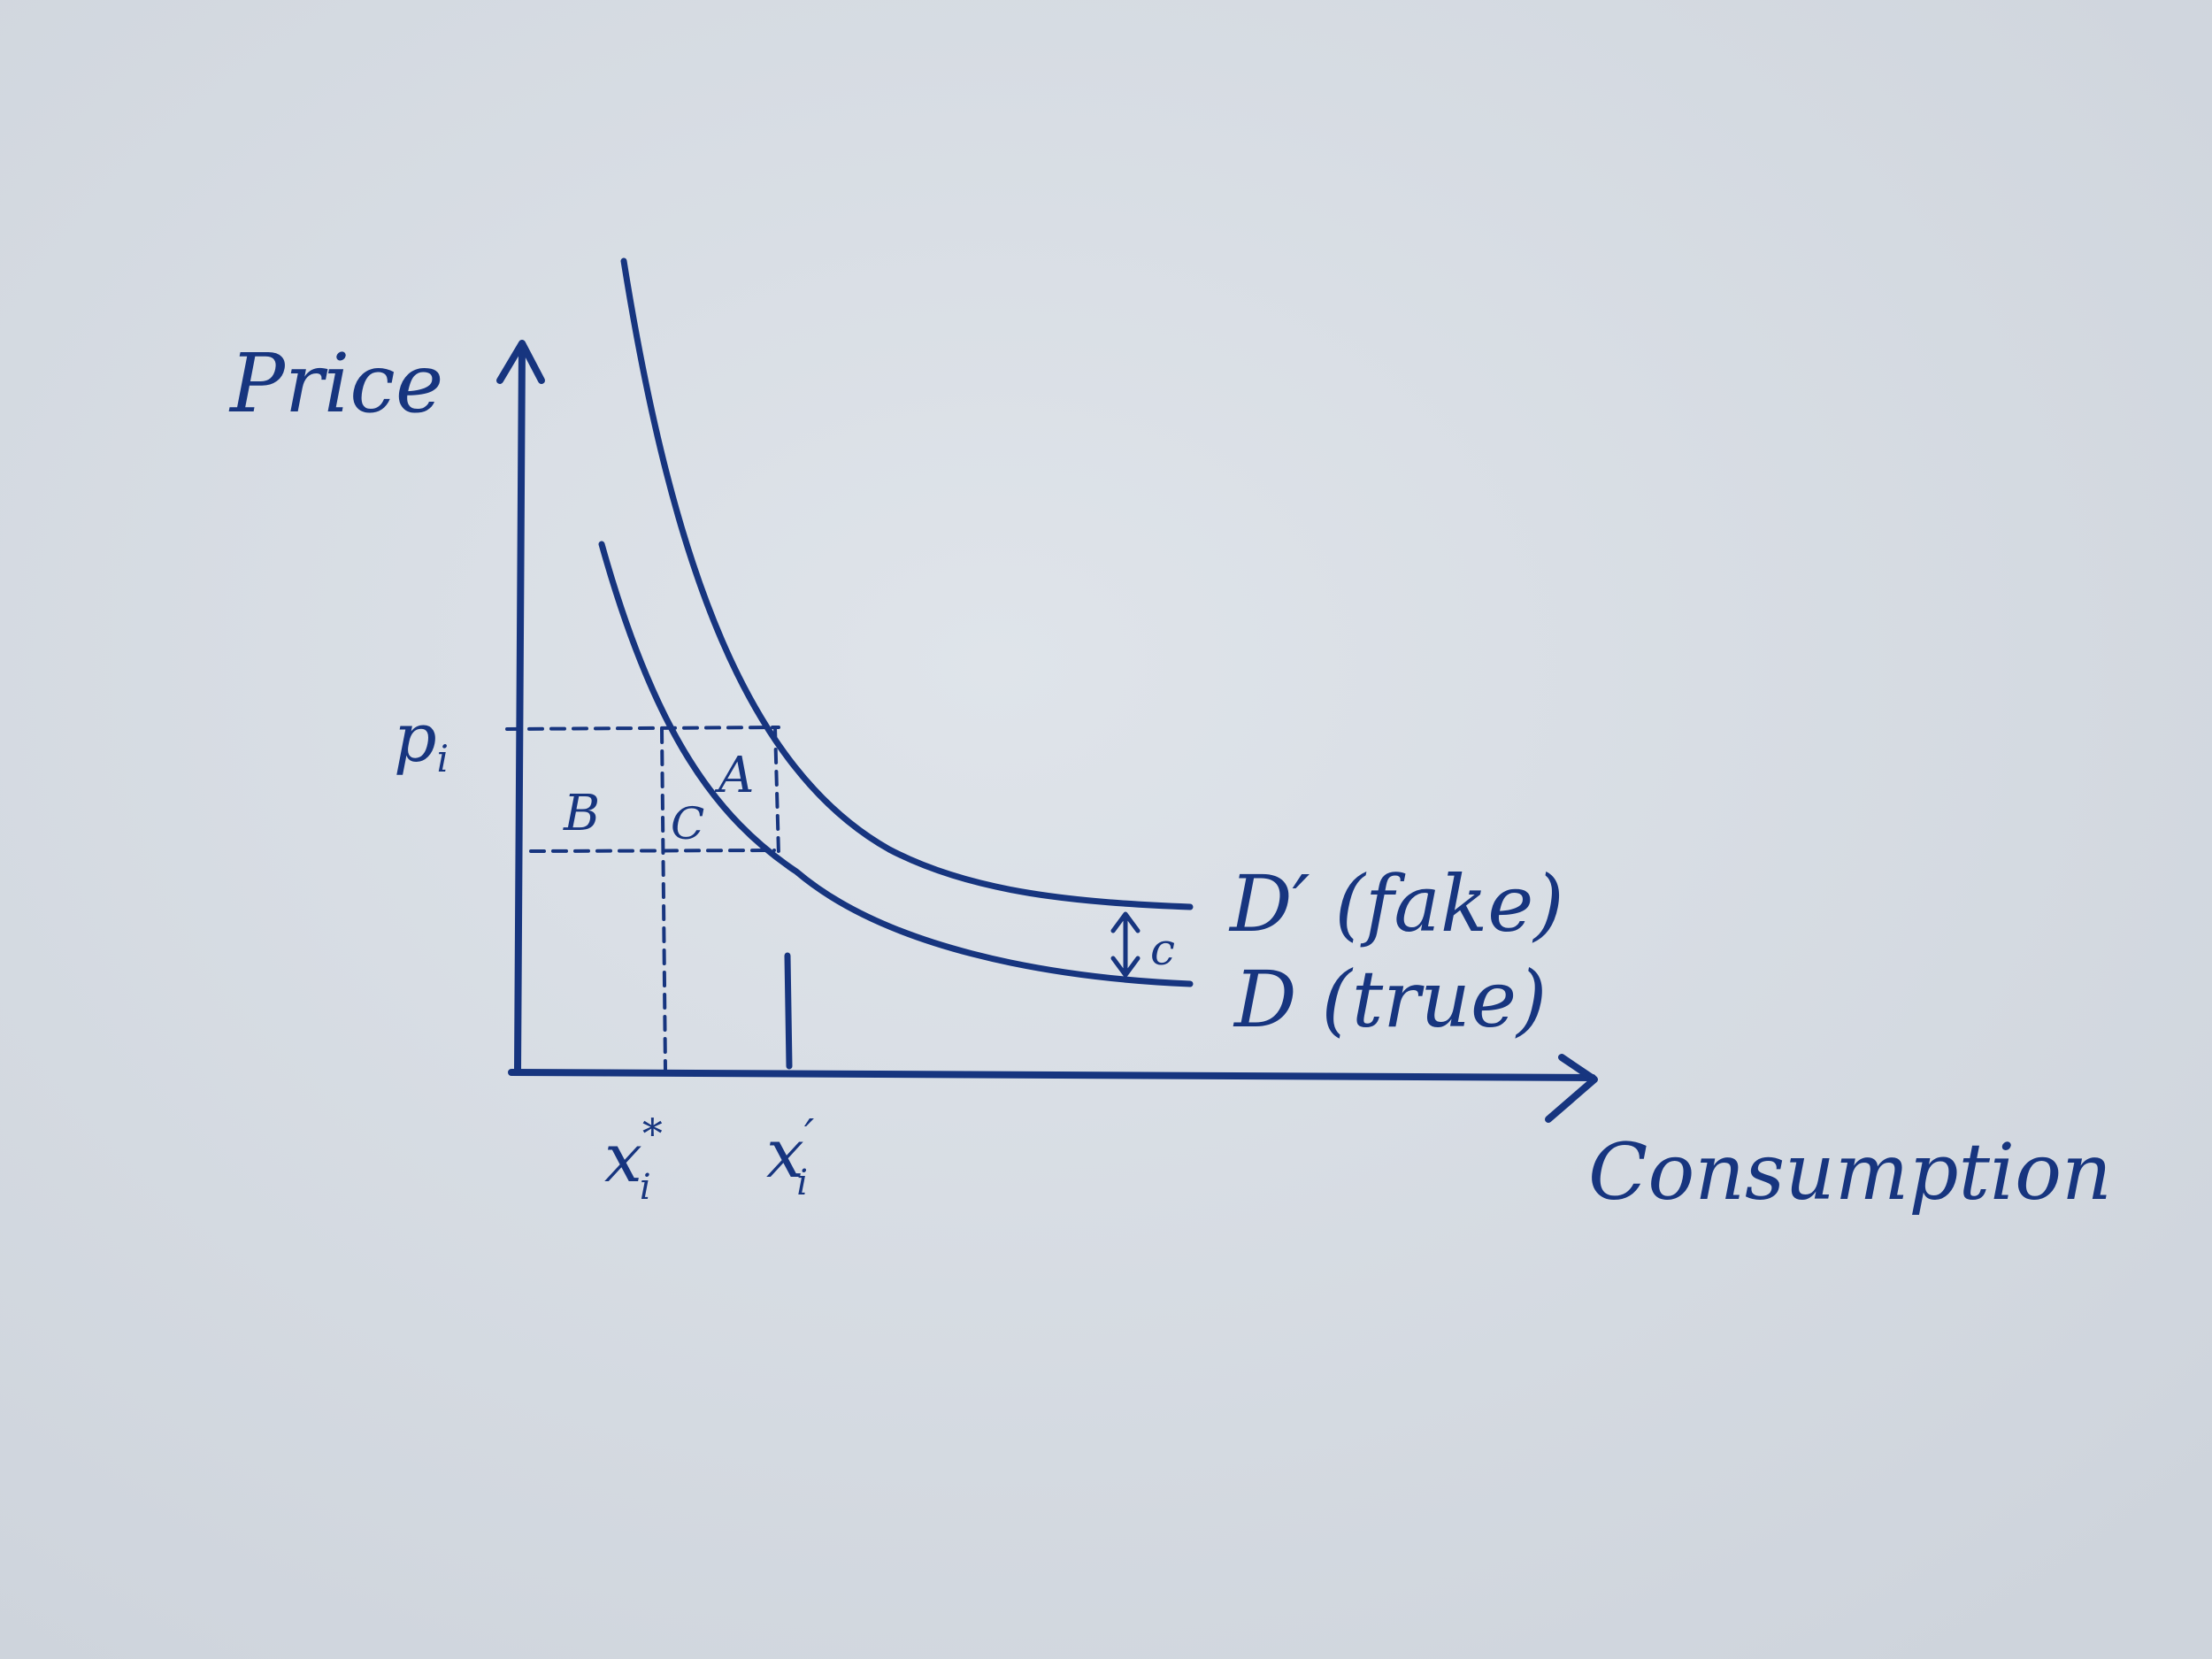 Image resolution: width=2212 pixels, height=1659 pixels. Describe the element at coordinates (777, 791) in the screenshot. I see `x-prime-guide-line` at that location.